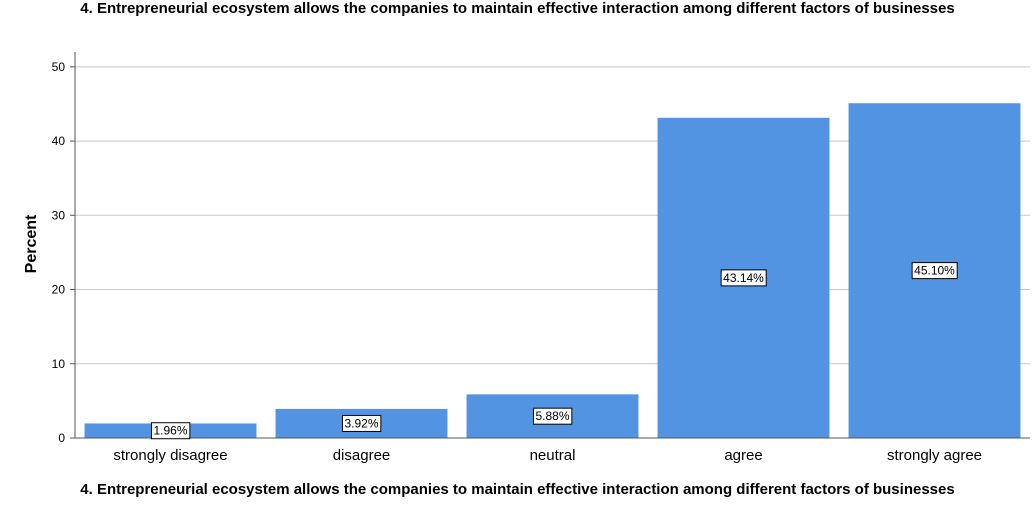 The height and width of the screenshot is (513, 1035). I want to click on data-label-3: 43.14%, so click(743, 278).